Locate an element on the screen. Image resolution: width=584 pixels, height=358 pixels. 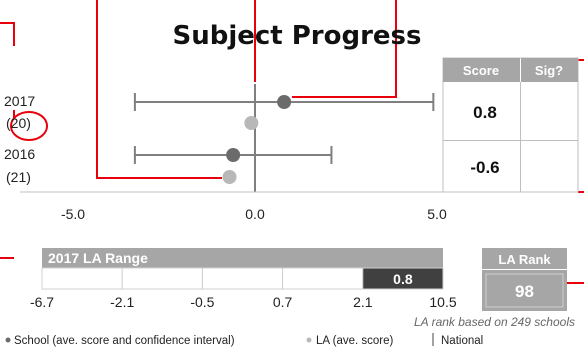
page-title: Subject Progress is located at coordinates (296, 36).